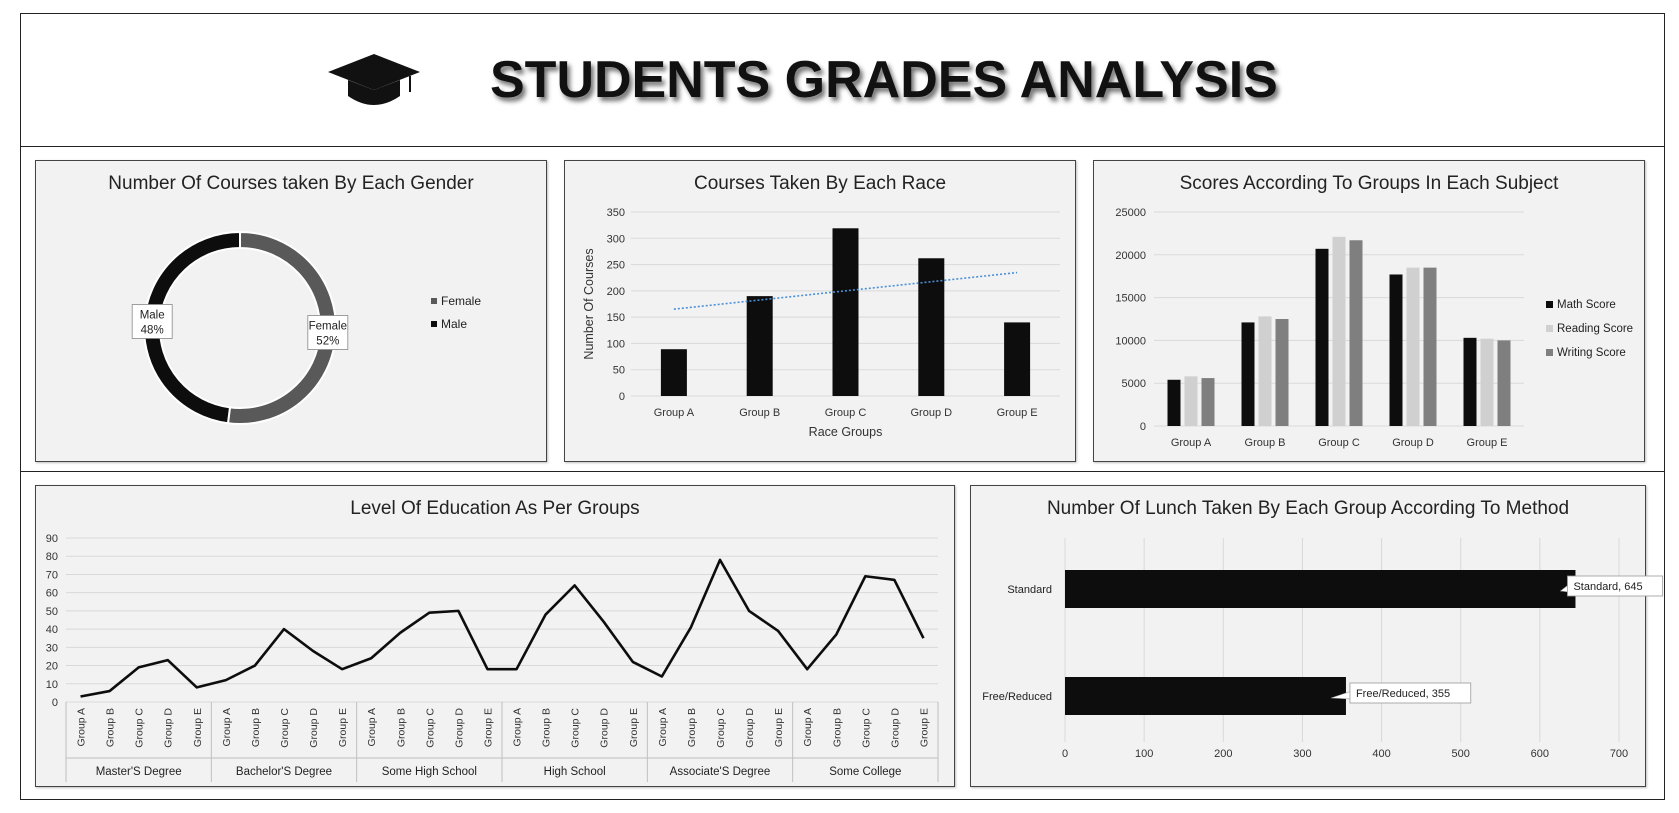  What do you see at coordinates (52, 557) in the screenshot?
I see `y-tick-label: 80` at bounding box center [52, 557].